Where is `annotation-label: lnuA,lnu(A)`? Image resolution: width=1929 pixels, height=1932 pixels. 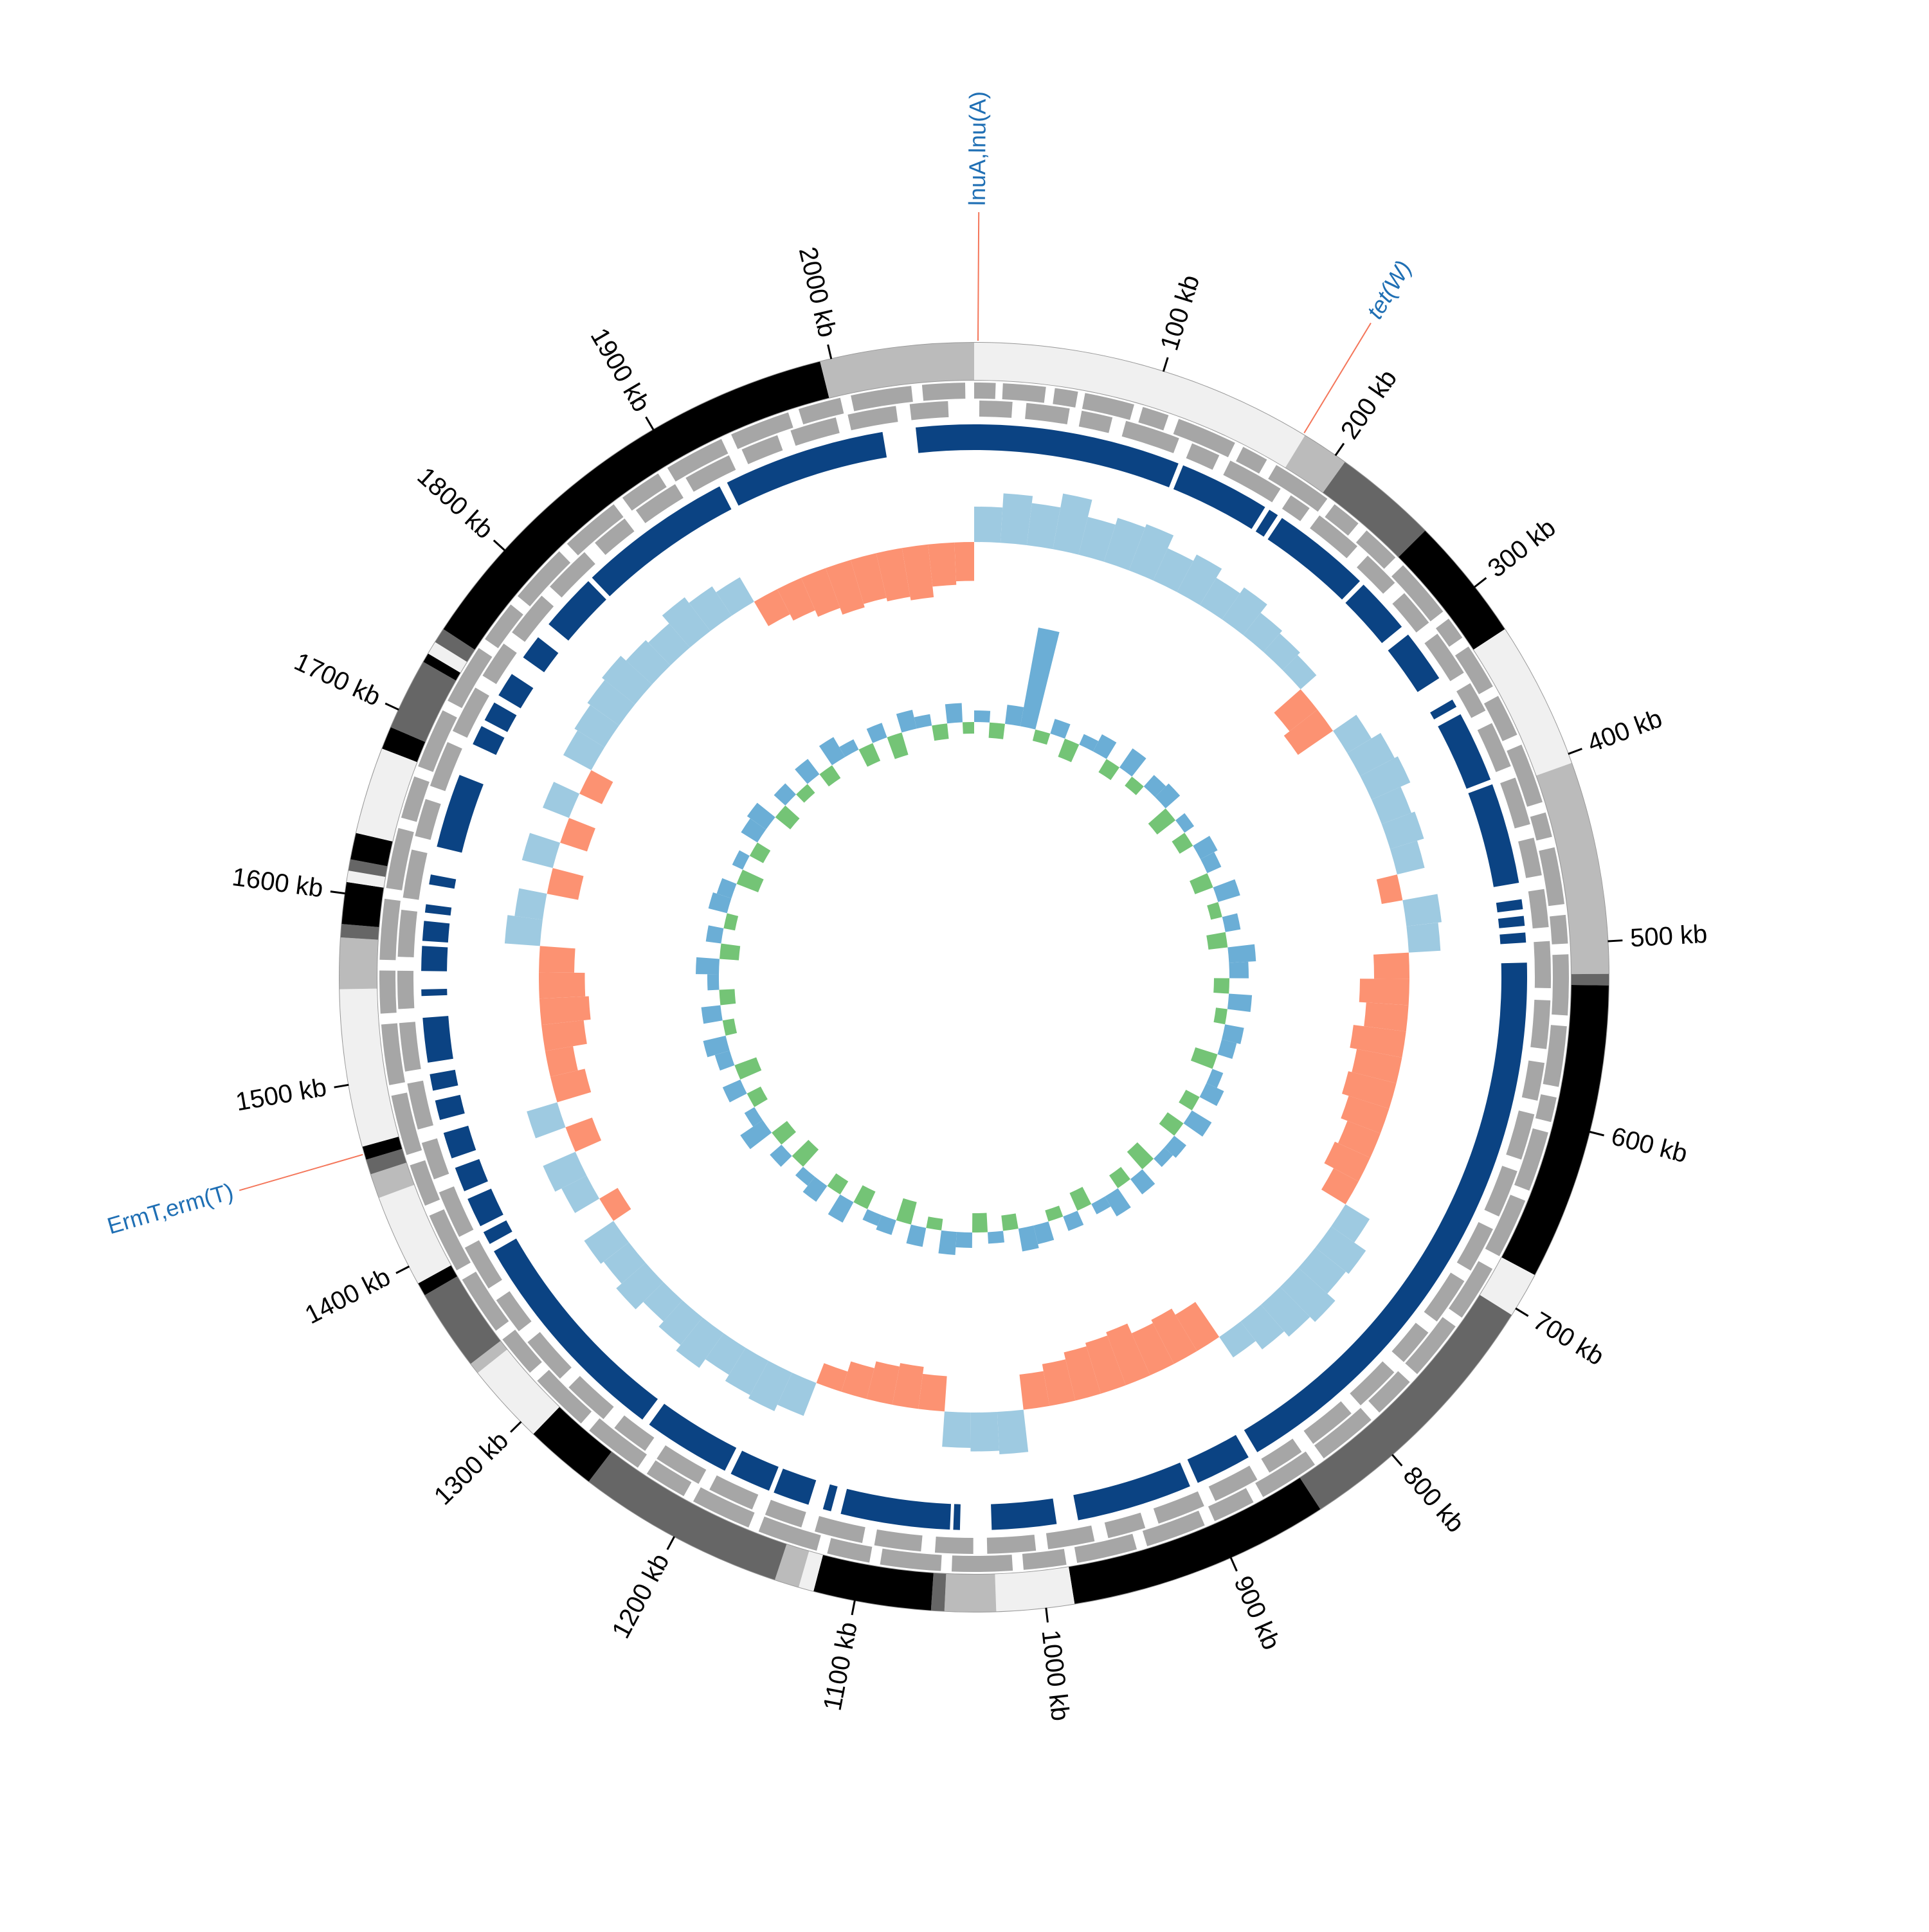
annotation-label: lnuA,lnu(A) is located at coordinates (977, 148).